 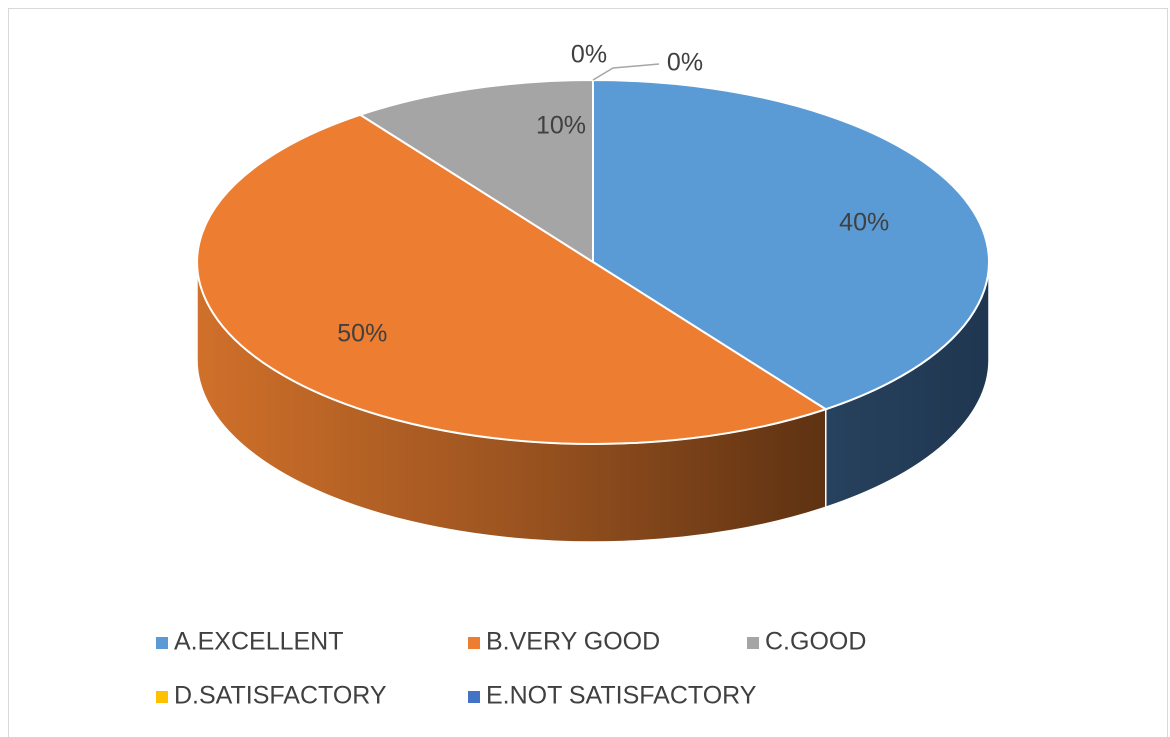 What do you see at coordinates (561, 126) in the screenshot?
I see `data-label-c-good: 10%` at bounding box center [561, 126].